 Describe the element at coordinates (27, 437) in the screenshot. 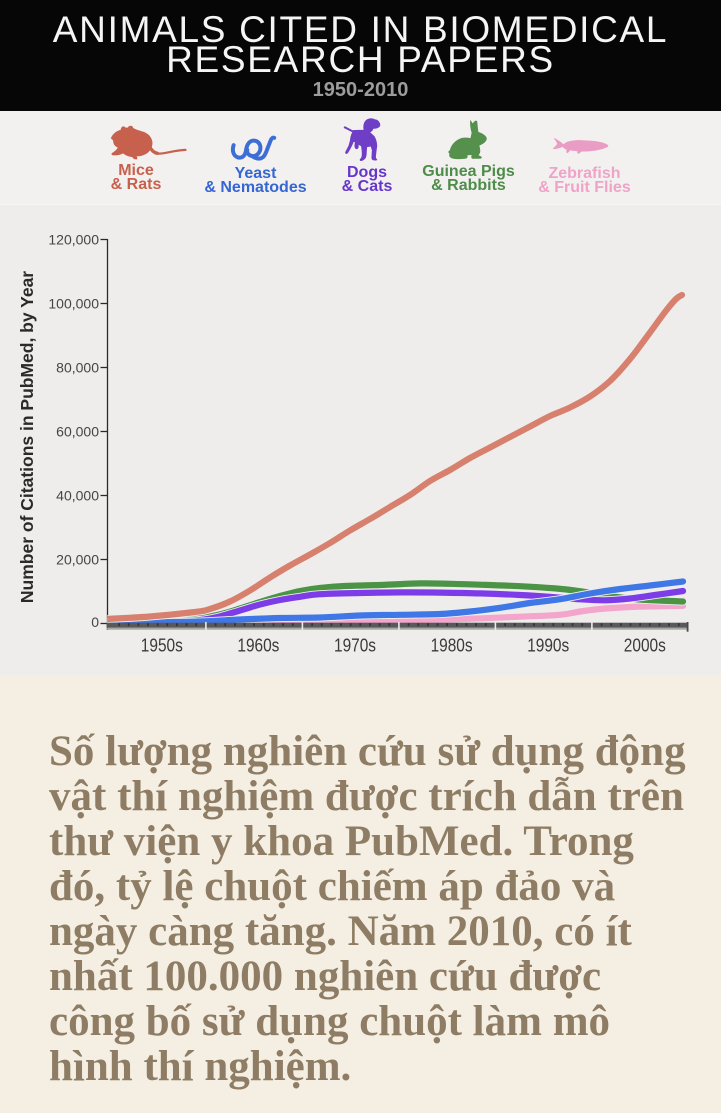

I see `svg-text:Number of Citations in PubMed,: Number of Citations in PubMed, by Year` at that location.